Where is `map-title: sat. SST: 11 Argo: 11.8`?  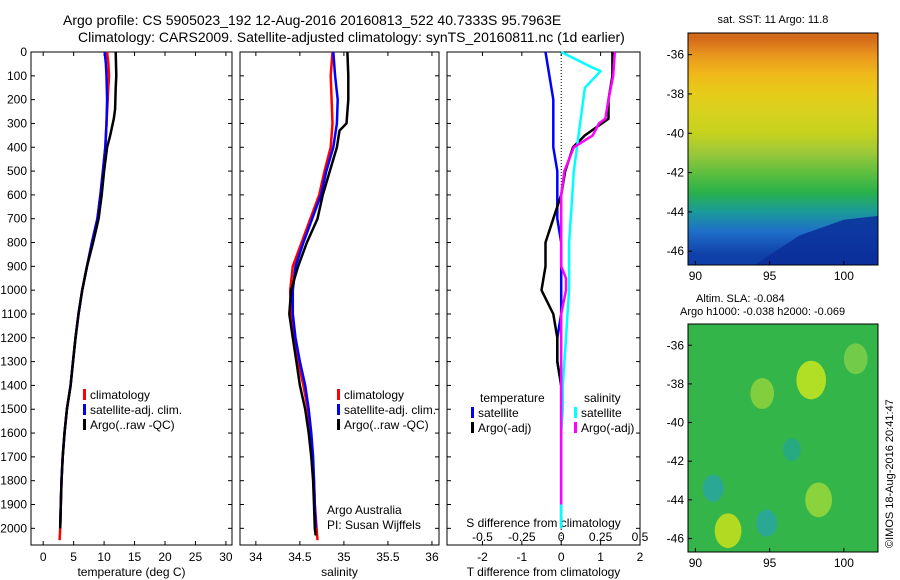 map-title: sat. SST: 11 Argo: 11.8 is located at coordinates (773, 20).